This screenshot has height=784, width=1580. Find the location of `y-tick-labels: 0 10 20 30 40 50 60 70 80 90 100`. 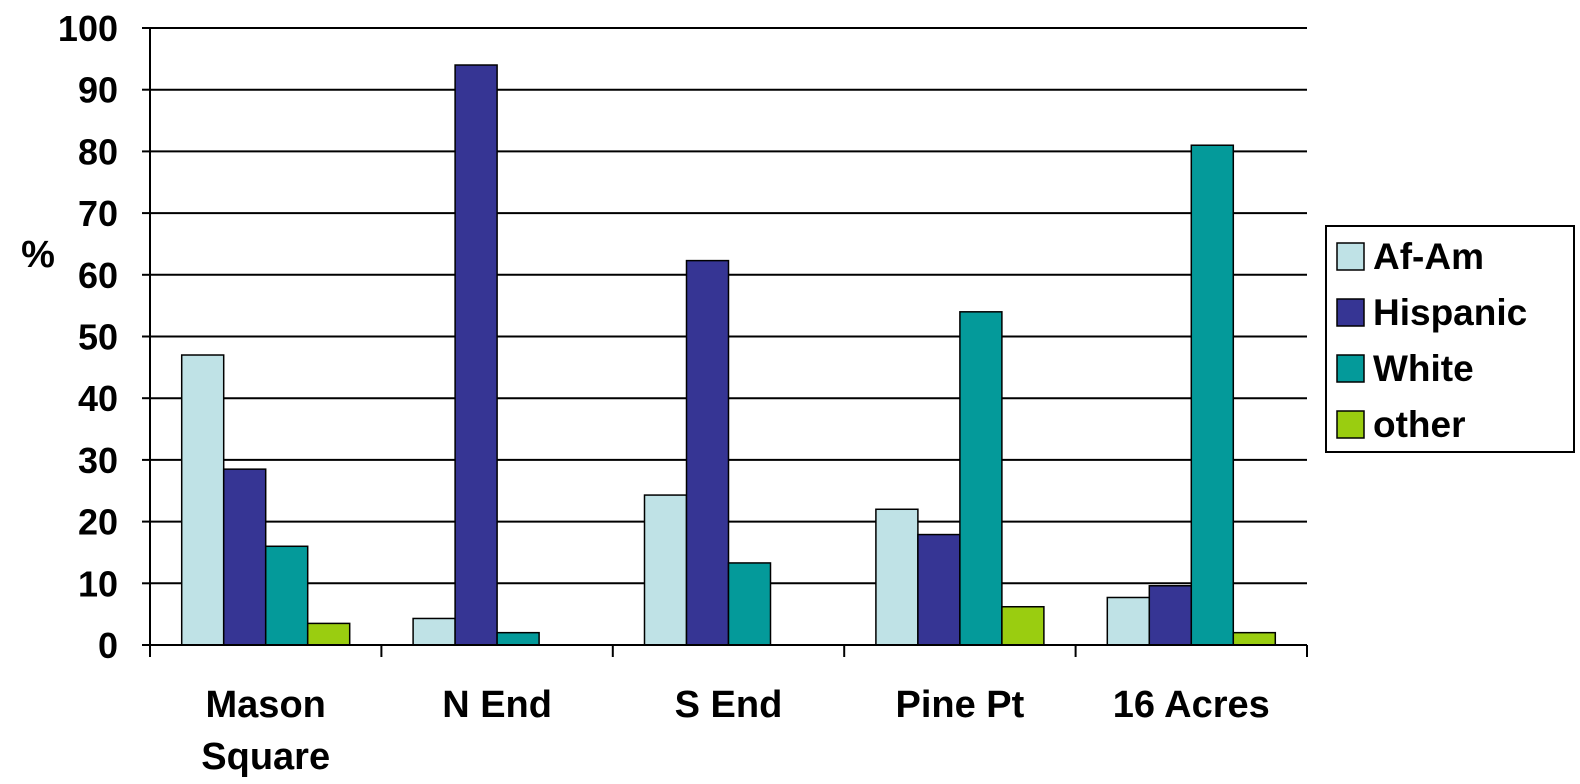

y-tick-labels: 0 10 20 30 40 50 60 70 80 90 100 is located at coordinates (88, 337).